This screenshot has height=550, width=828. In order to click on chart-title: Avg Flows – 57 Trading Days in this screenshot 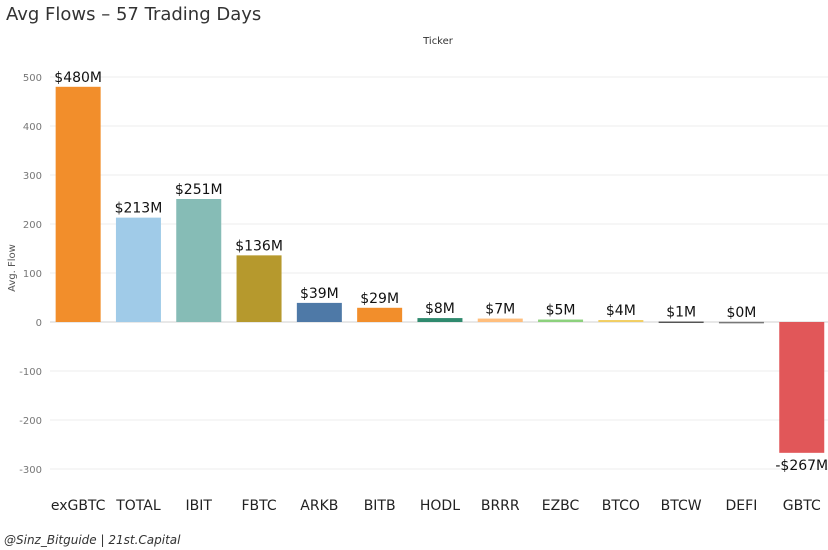, I will do `click(134, 14)`.